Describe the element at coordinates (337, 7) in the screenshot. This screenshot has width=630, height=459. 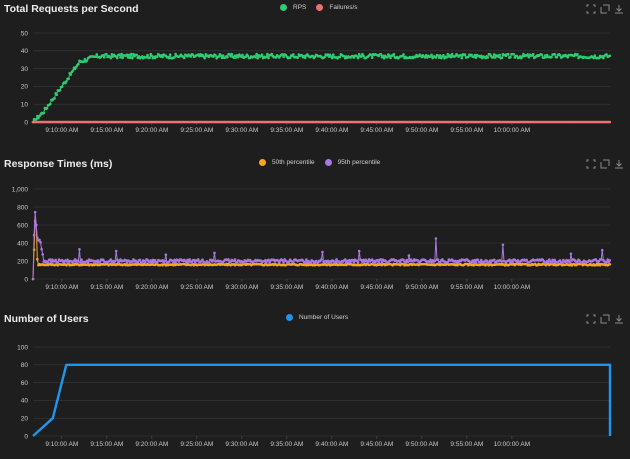
I see `legend-item-failures: Failures/s` at that location.